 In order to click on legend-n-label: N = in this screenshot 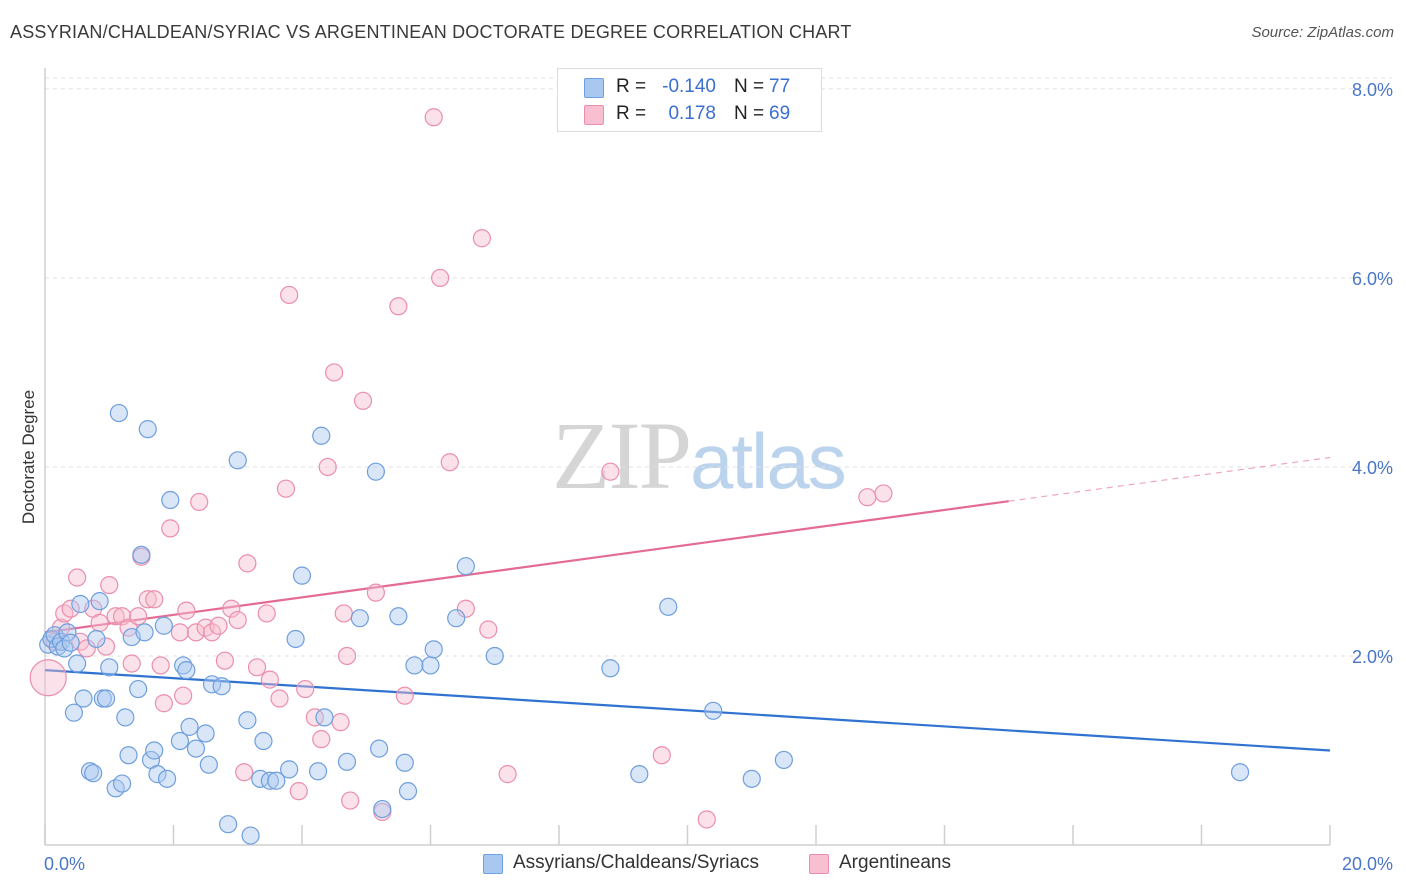, I will do `click(749, 113)`.